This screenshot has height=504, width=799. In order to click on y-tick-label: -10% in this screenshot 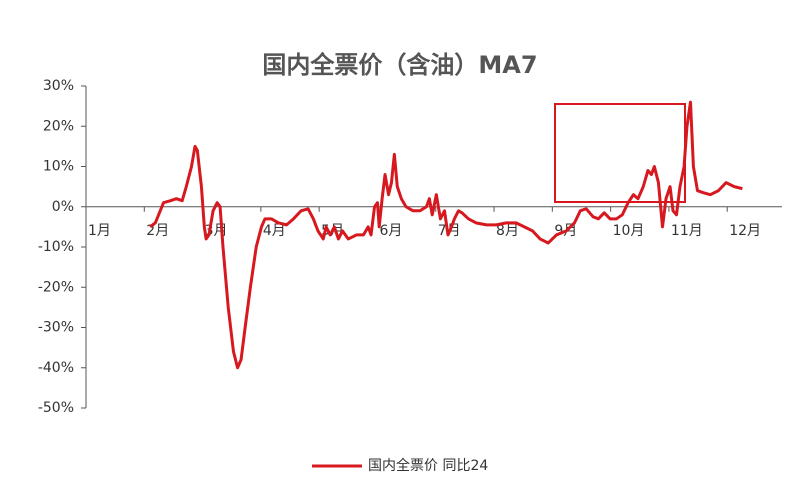, I will do `click(56, 247)`.